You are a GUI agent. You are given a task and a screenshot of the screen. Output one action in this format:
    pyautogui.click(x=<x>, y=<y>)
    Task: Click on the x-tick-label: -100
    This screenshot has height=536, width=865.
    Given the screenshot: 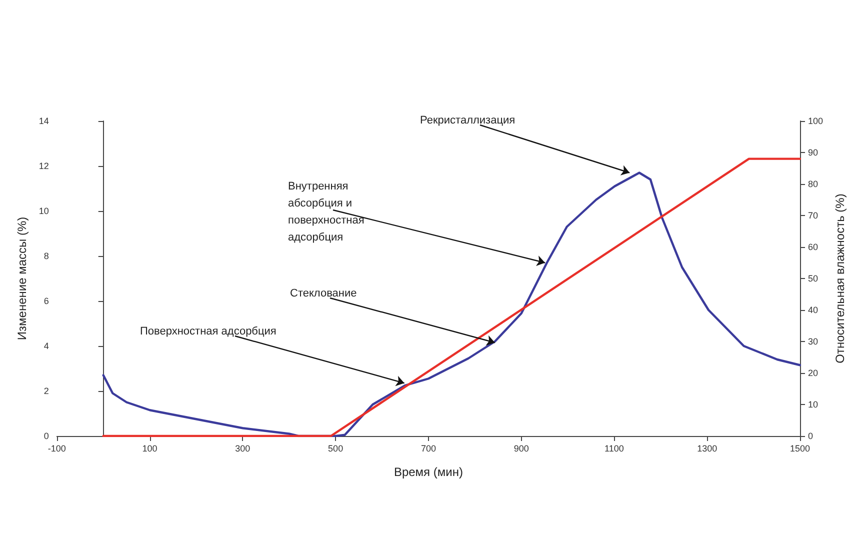 What is the action you would take?
    pyautogui.click(x=57, y=449)
    